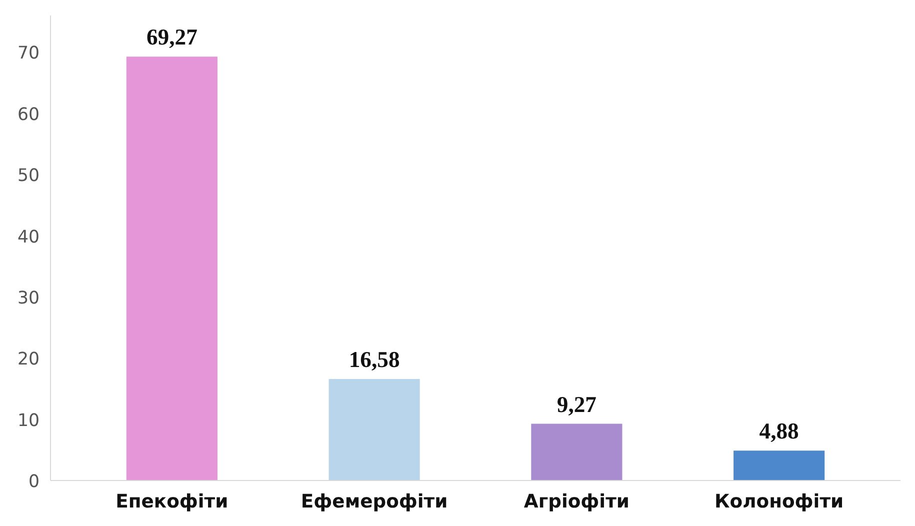 This screenshot has height=526, width=915. Describe the element at coordinates (28, 54) in the screenshot. I see `y-tick-label: 70` at that location.